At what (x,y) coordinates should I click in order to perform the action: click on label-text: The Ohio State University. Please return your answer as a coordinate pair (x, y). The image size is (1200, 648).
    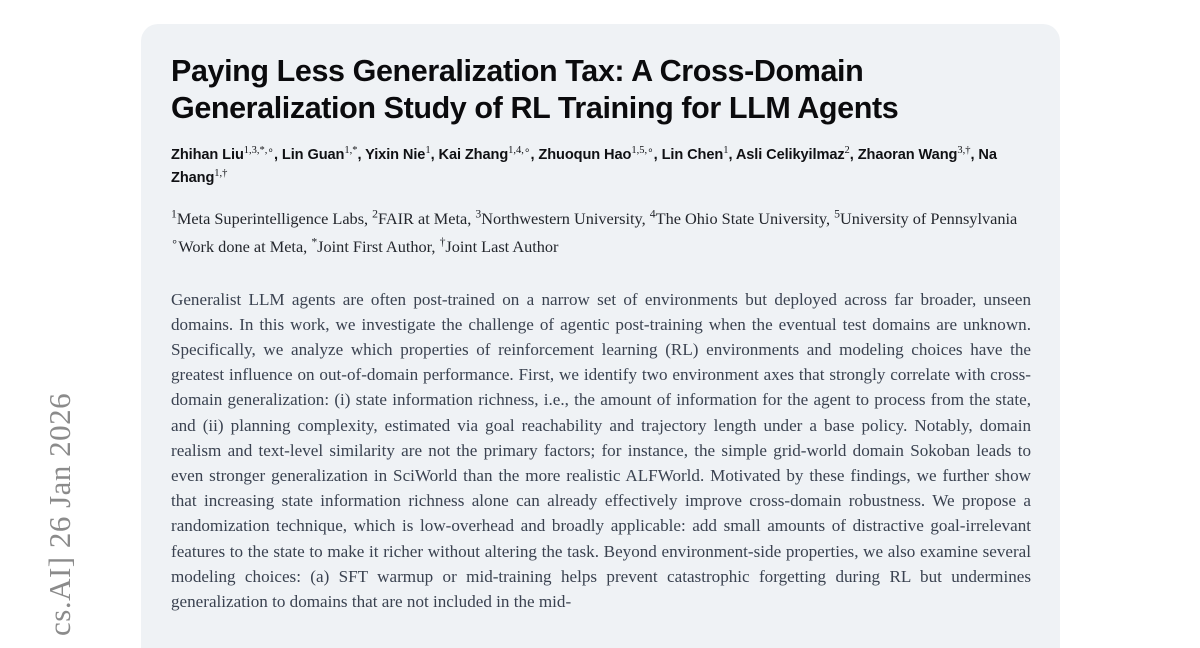
    Looking at the image, I should click on (740, 218).